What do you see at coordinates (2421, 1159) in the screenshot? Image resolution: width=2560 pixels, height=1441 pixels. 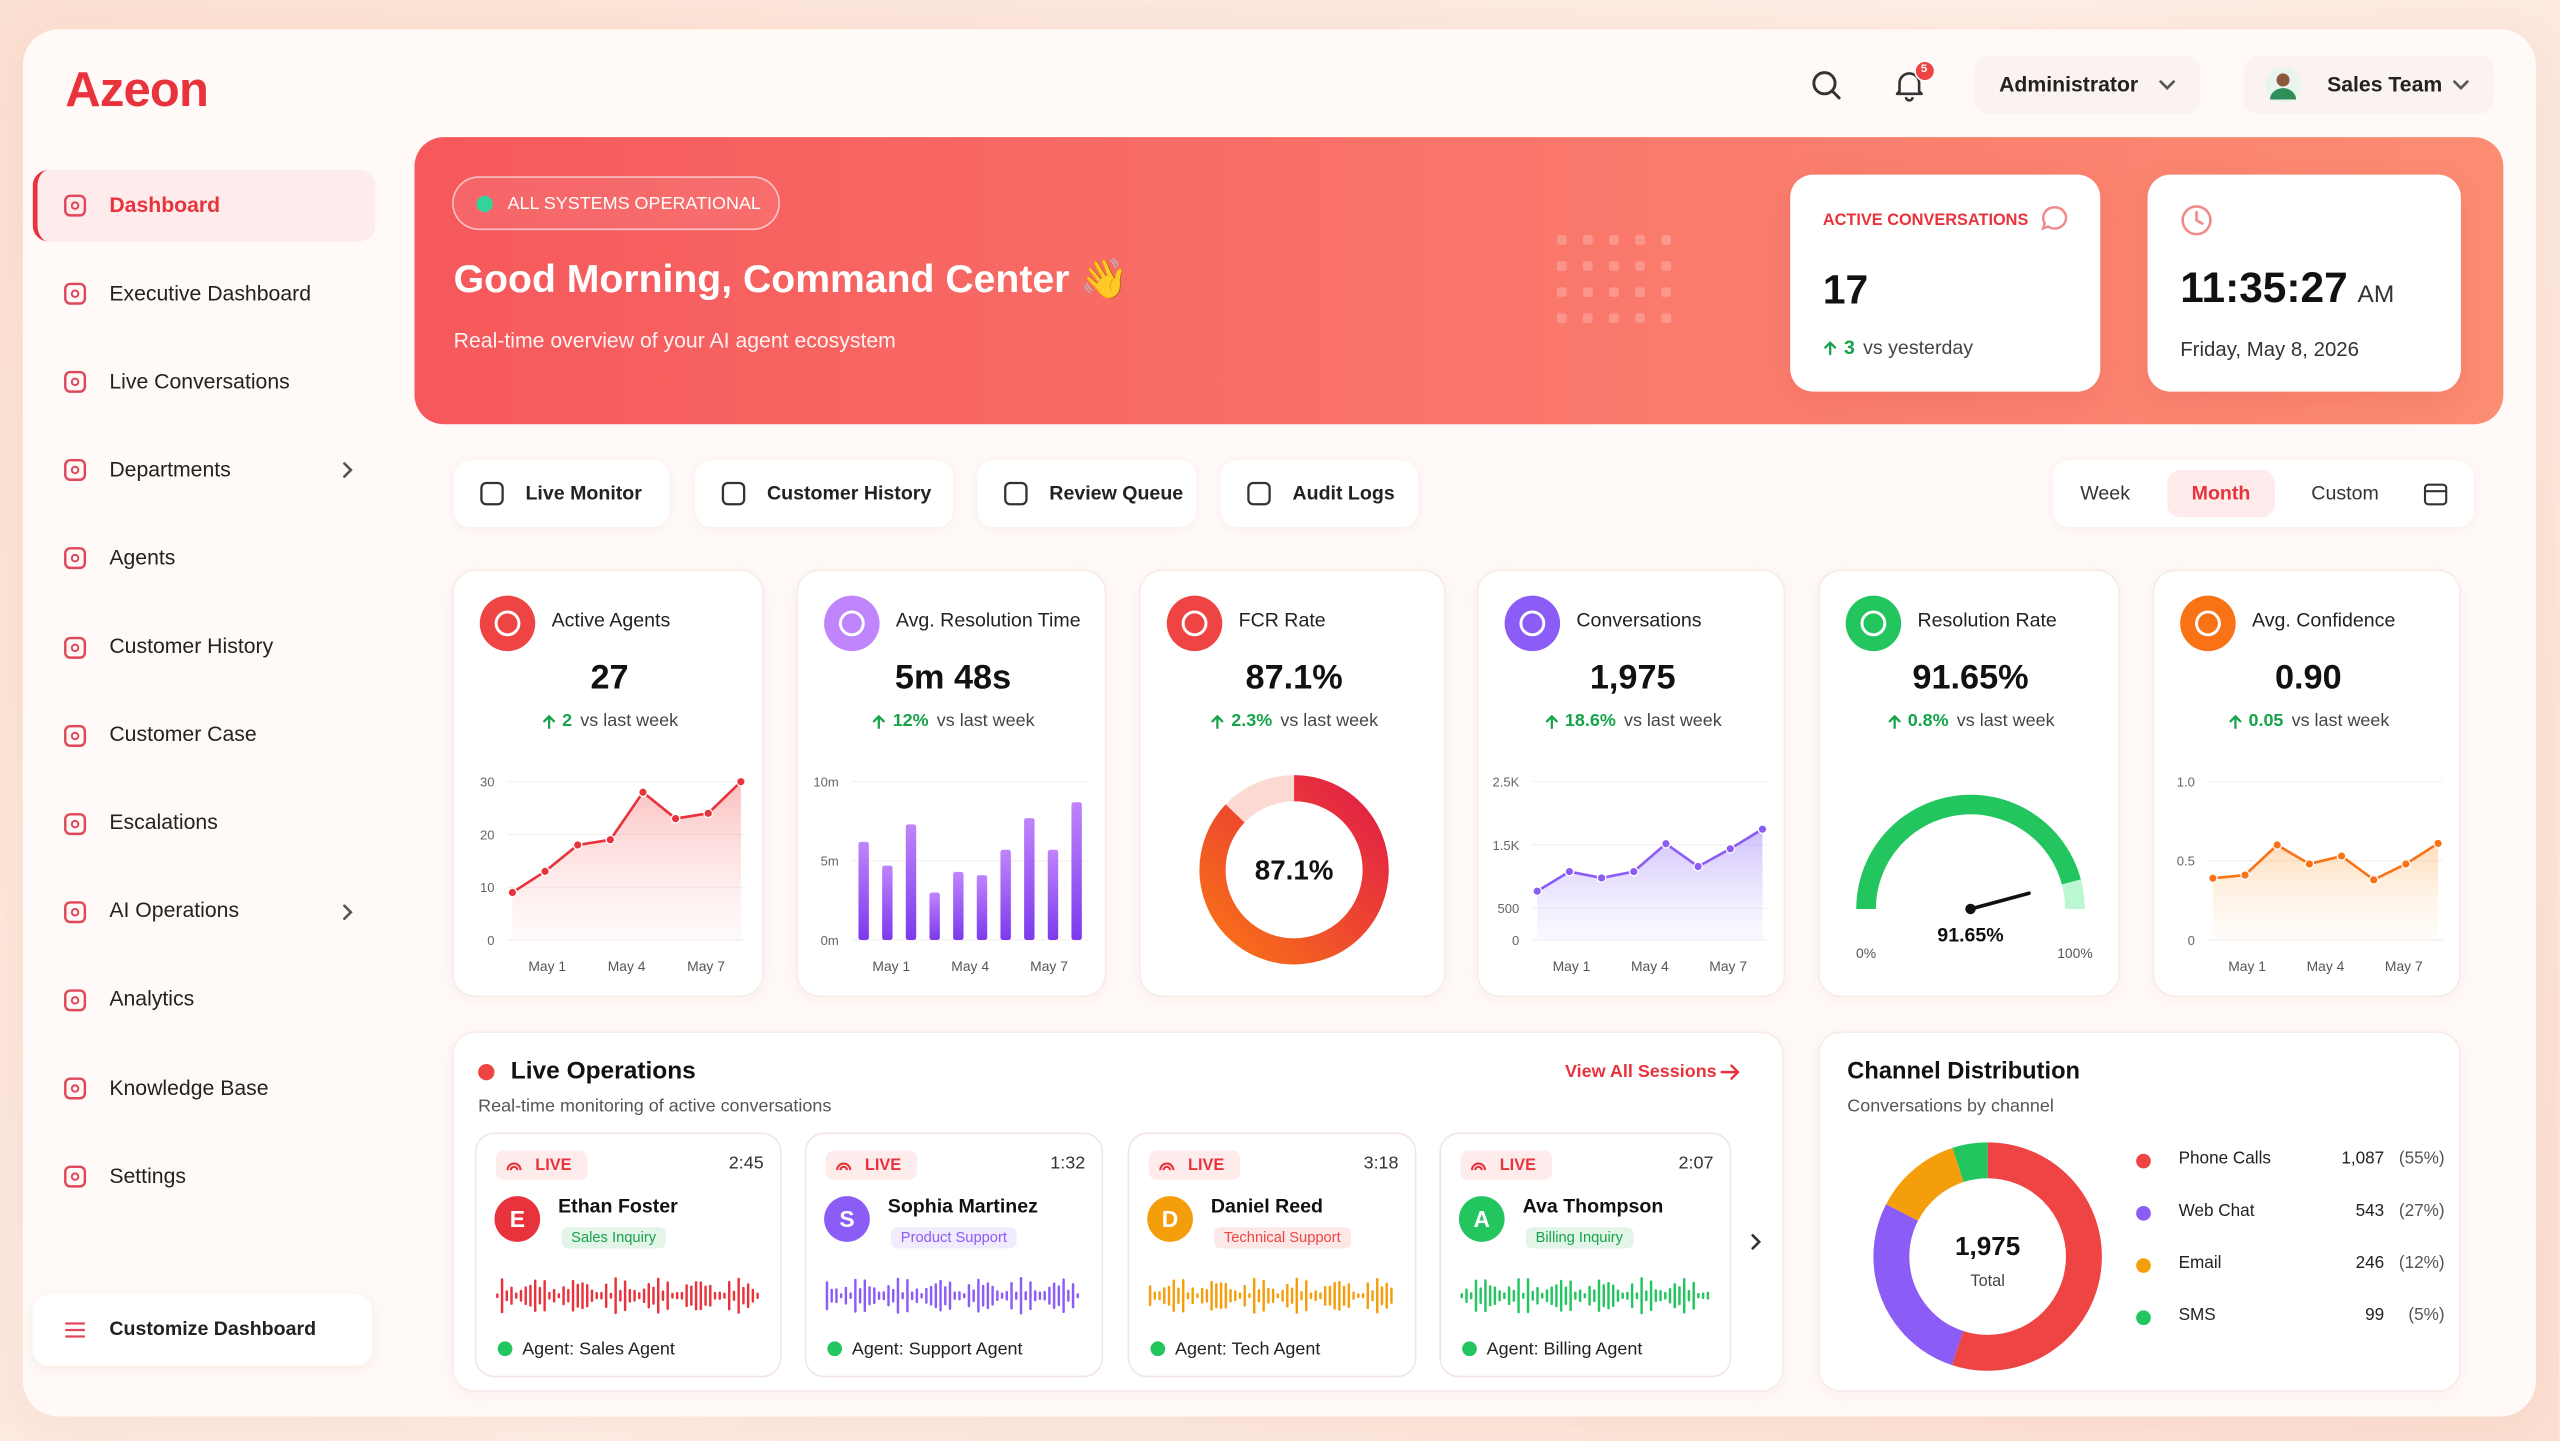 I see `legend-share: (55%)` at bounding box center [2421, 1159].